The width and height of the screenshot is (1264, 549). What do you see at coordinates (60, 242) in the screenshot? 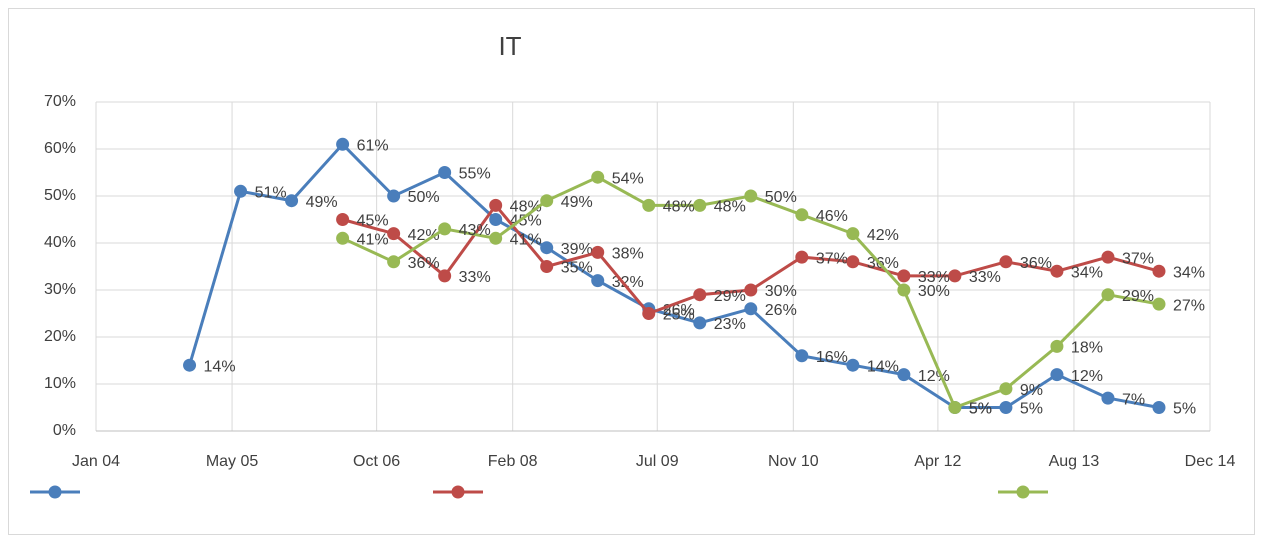
I see `y-tick-label: 40%` at bounding box center [60, 242].